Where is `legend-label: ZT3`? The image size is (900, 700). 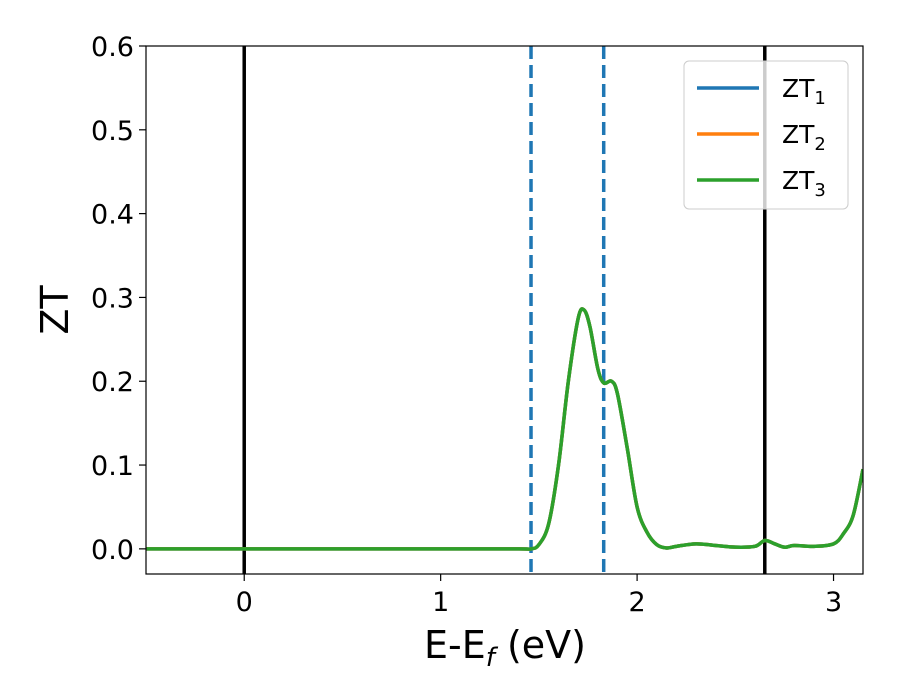 legend-label: ZT3 is located at coordinates (804, 183).